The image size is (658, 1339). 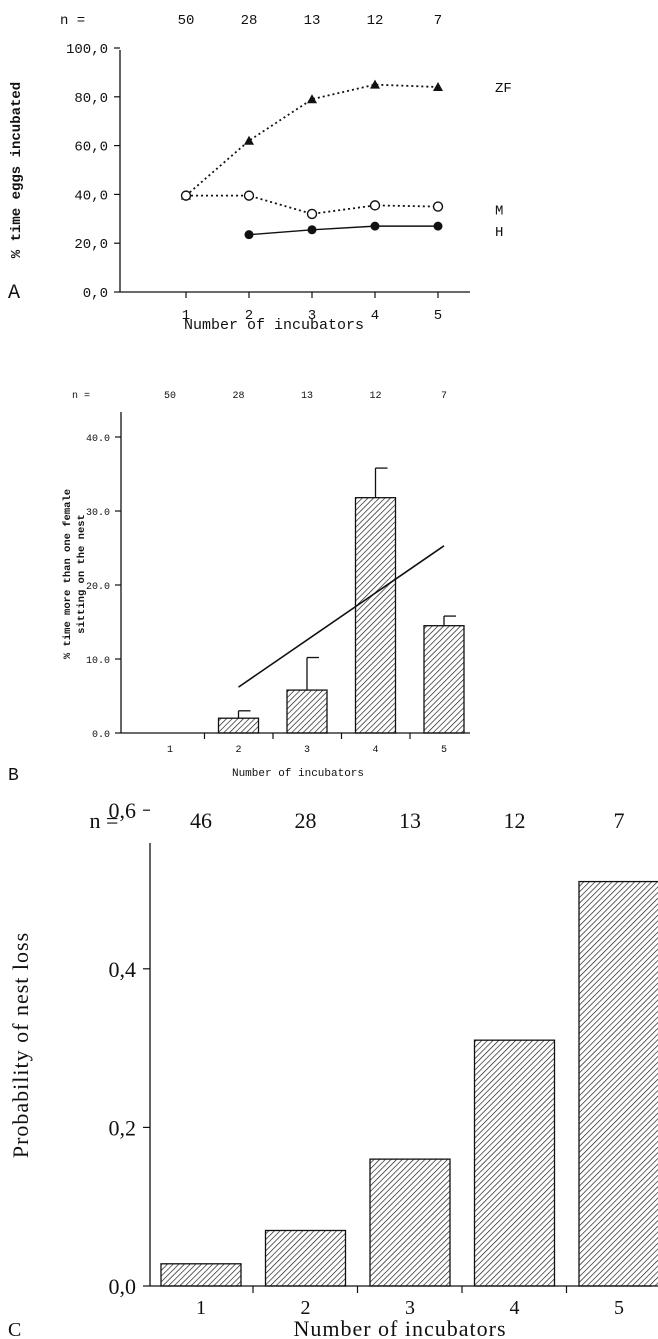 What do you see at coordinates (186, 21) in the screenshot?
I see `panel-a-n-value: 50` at bounding box center [186, 21].